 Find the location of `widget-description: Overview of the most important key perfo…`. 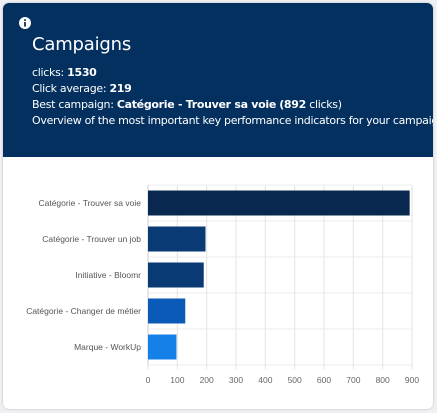

widget-description: Overview of the most important key perfo… is located at coordinates (232, 120).